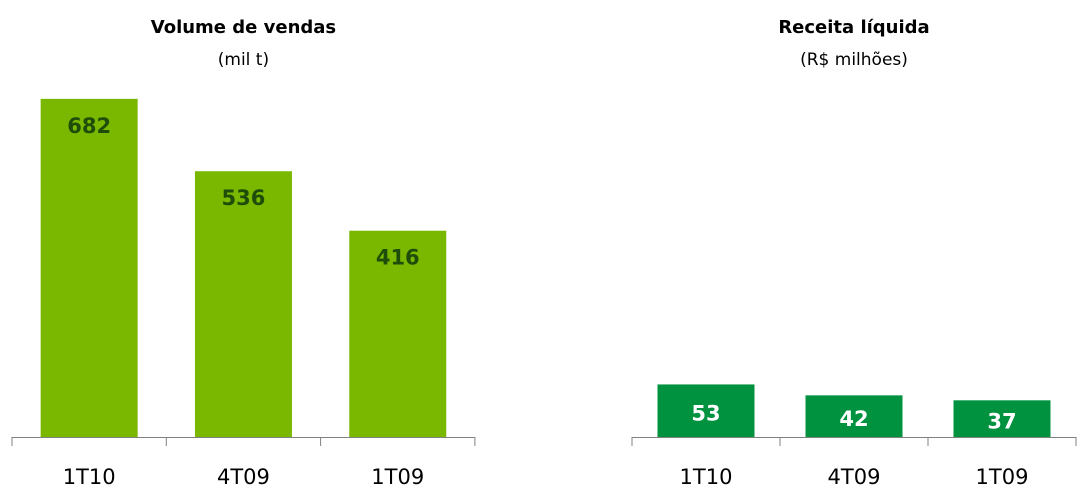 The height and width of the screenshot is (488, 1078). I want to click on data-label: 536, so click(244, 198).